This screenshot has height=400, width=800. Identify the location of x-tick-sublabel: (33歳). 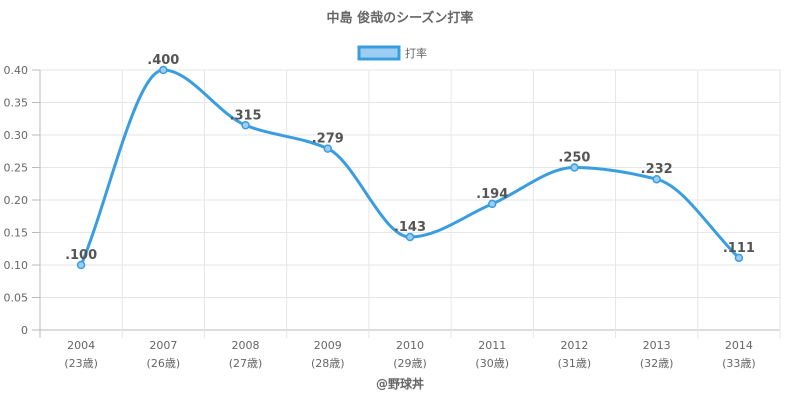
(739, 363).